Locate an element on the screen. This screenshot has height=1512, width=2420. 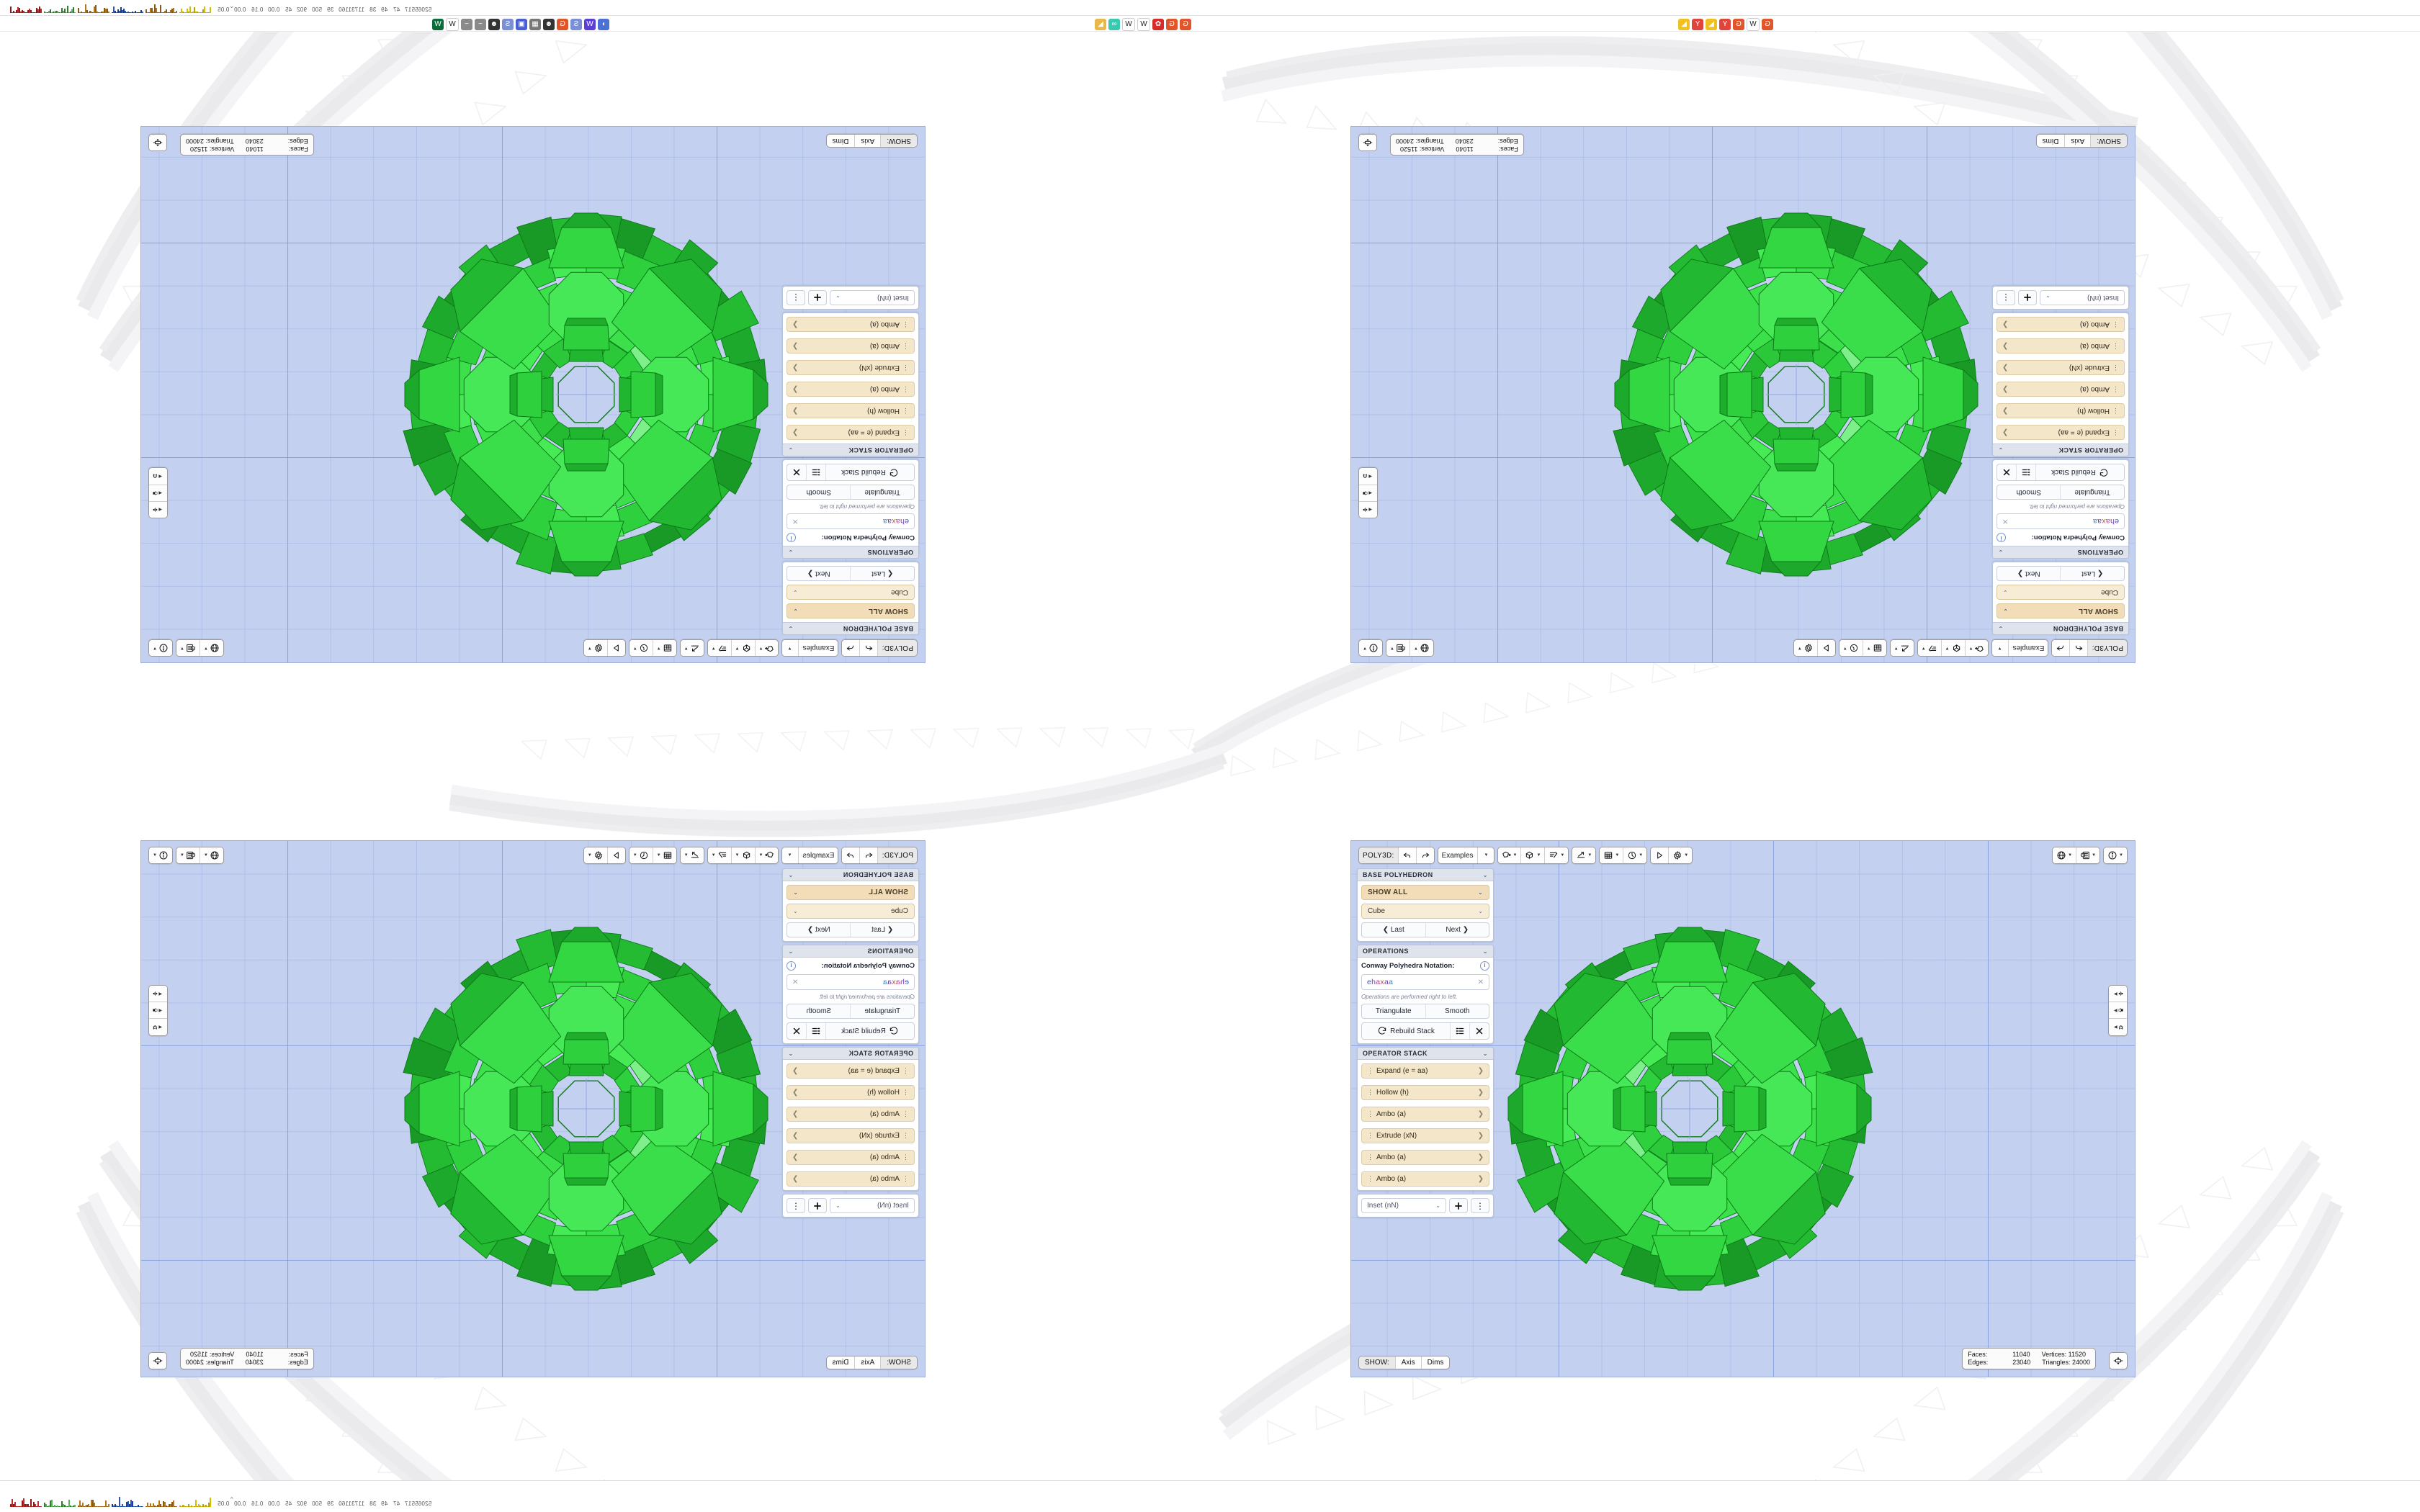
fit-tools is located at coordinates (157, 1360).